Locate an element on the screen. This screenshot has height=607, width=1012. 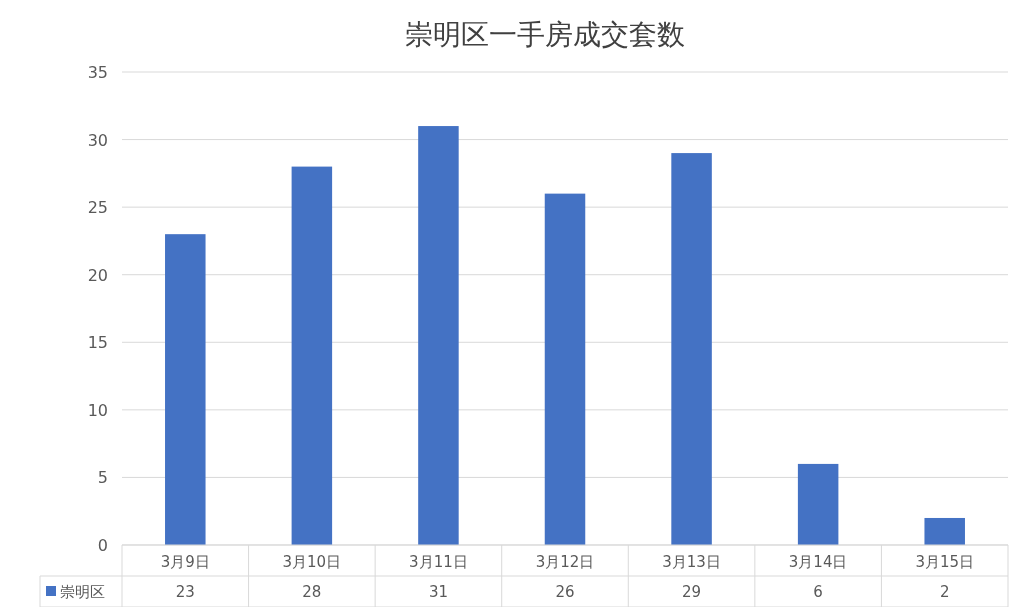
x-tick-label: 3月12日 is located at coordinates (565, 562).